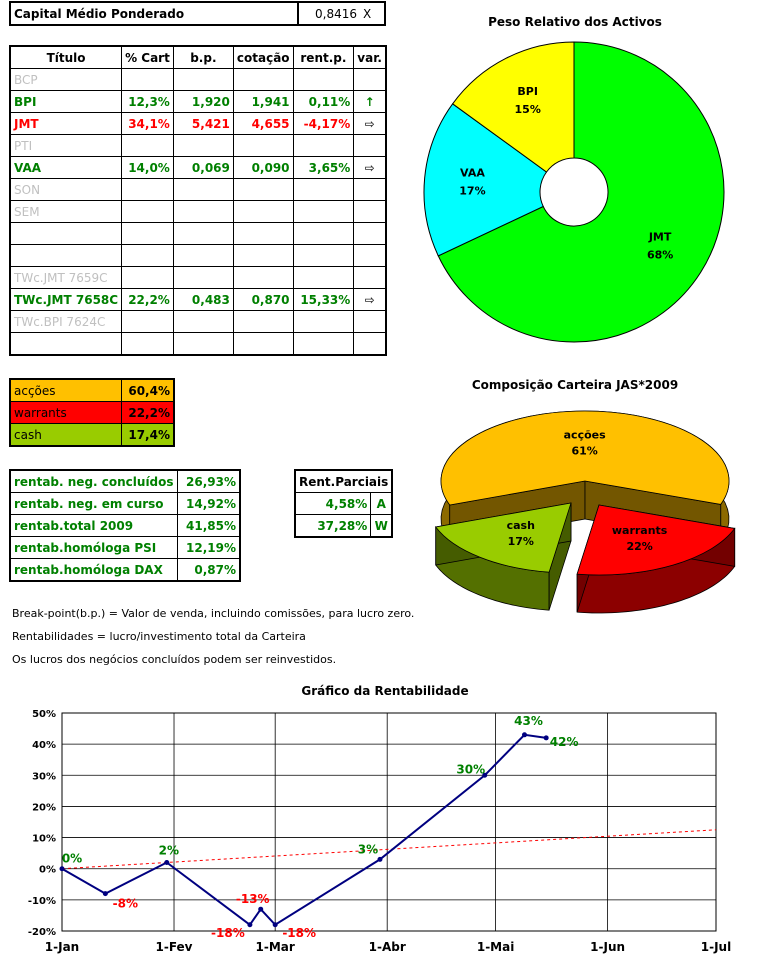 Image resolution: width=762 pixels, height=969 pixels. What do you see at coordinates (93, 525) in the screenshot?
I see `rentab-label: rentab.total 2009` at bounding box center [93, 525].